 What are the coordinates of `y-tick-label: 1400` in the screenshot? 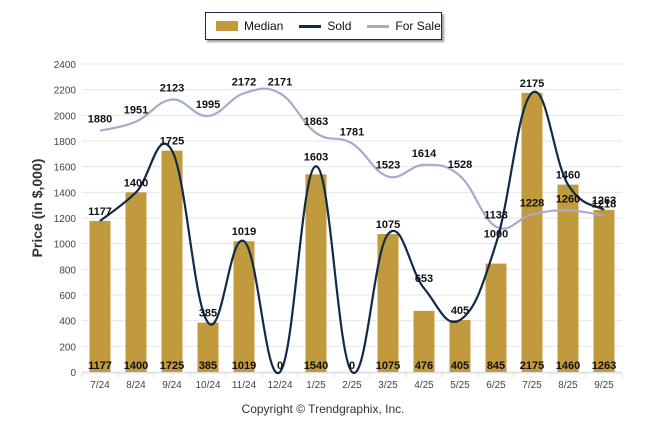 It's located at (65, 193).